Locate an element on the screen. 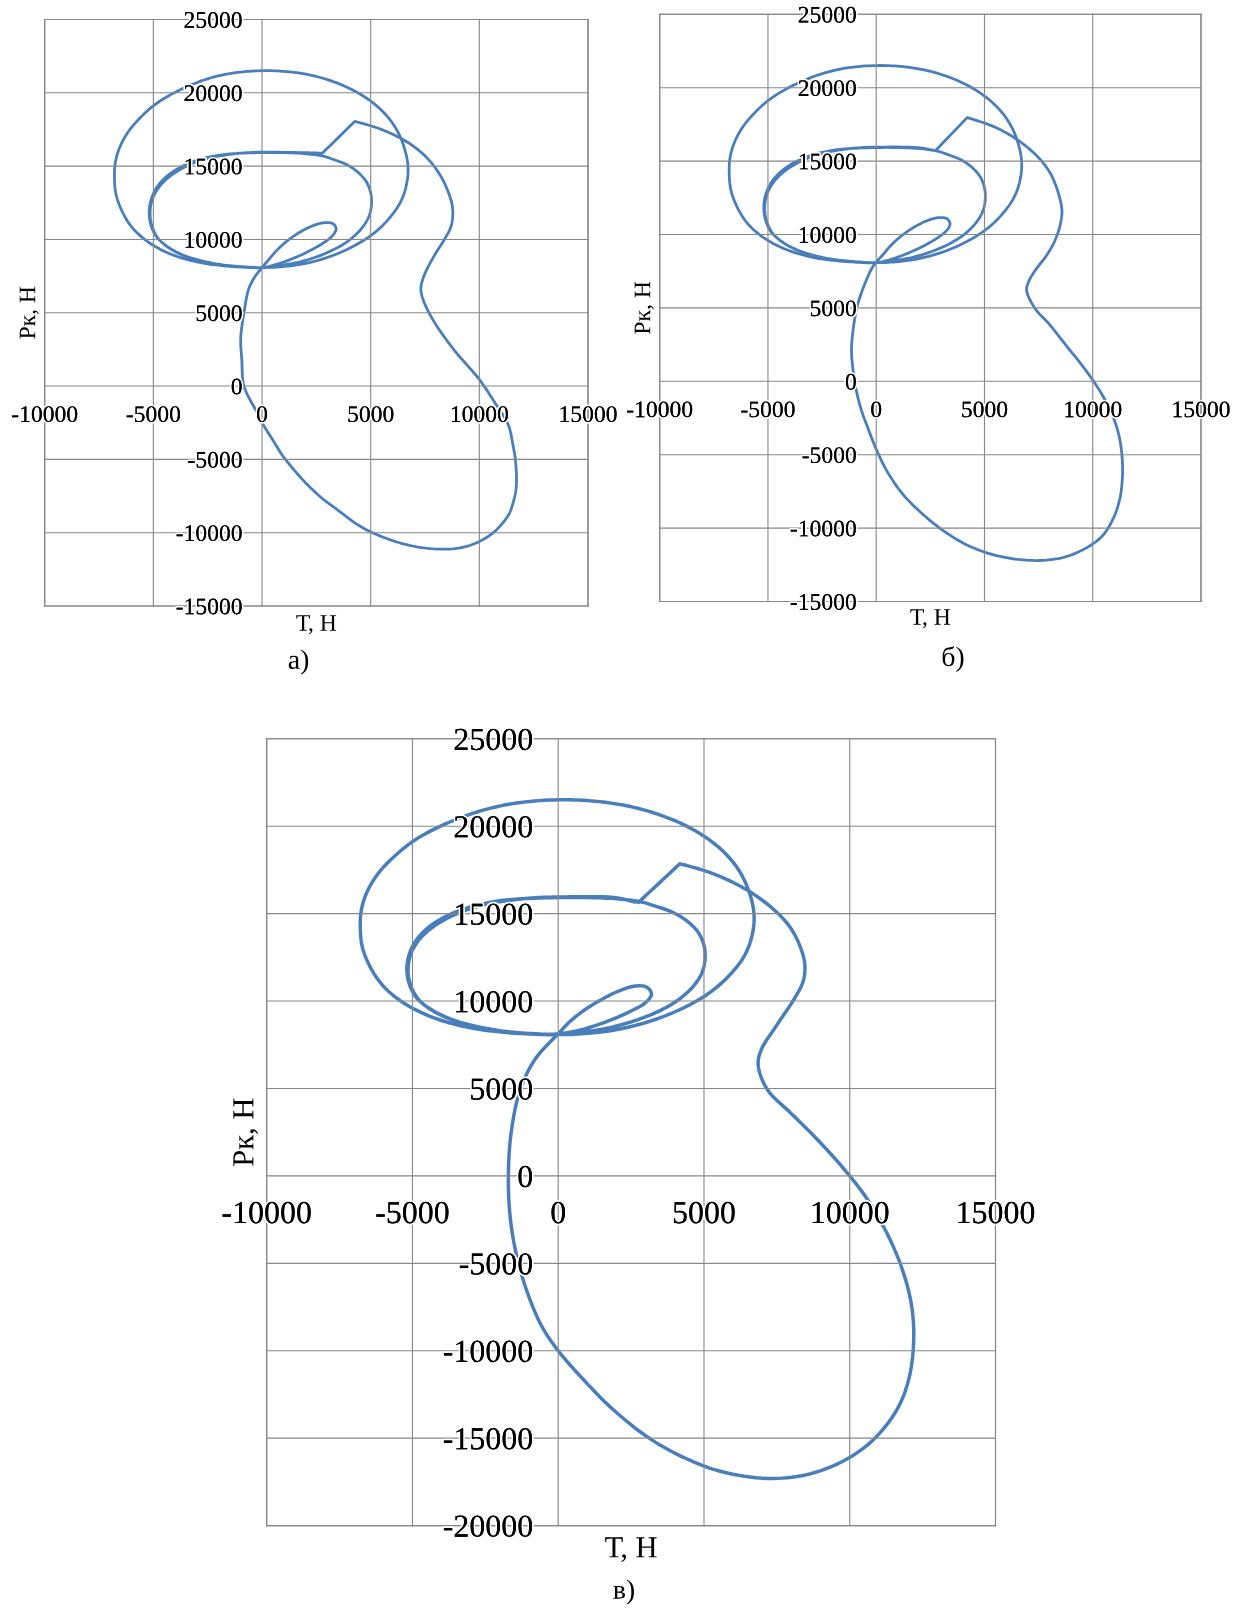 This screenshot has width=1248, height=1613. text: а) is located at coordinates (298, 662).